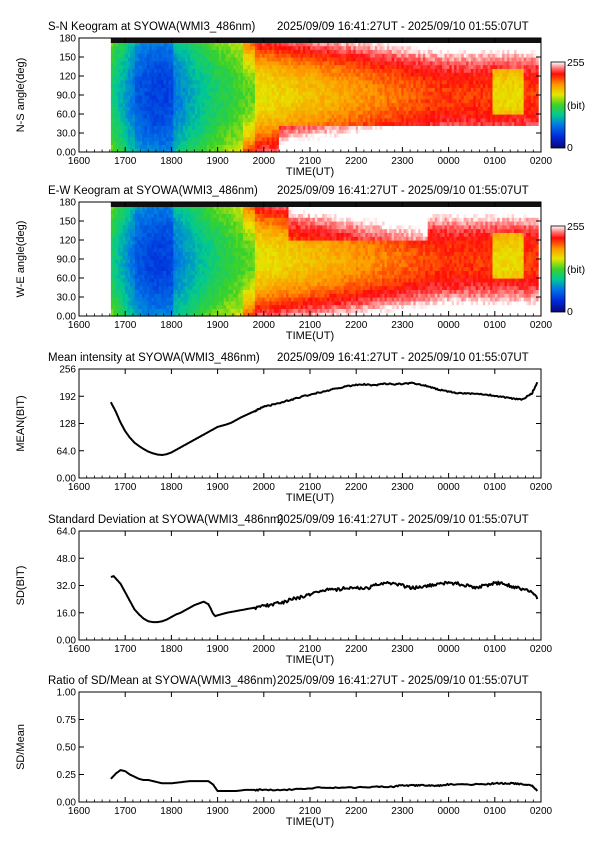 Image resolution: width=595 pixels, height=842 pixels. Describe the element at coordinates (67, 748) in the screenshot. I see `y-tick-label: 0.50` at that location.